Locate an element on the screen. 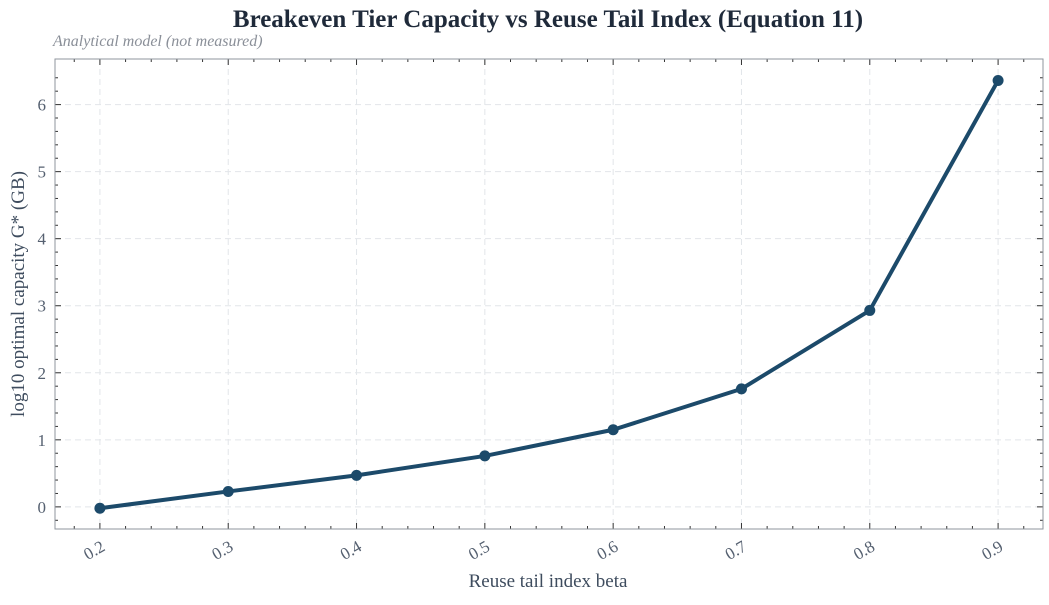  x-tick-label: 0.7 is located at coordinates (736, 549).